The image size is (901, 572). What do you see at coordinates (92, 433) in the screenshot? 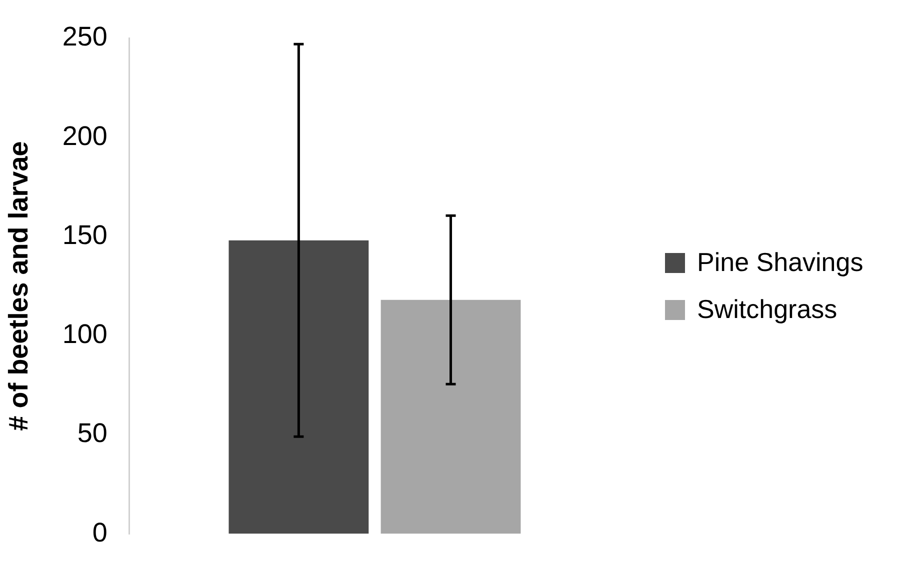
I see `y-tick-label: 50` at bounding box center [92, 433].